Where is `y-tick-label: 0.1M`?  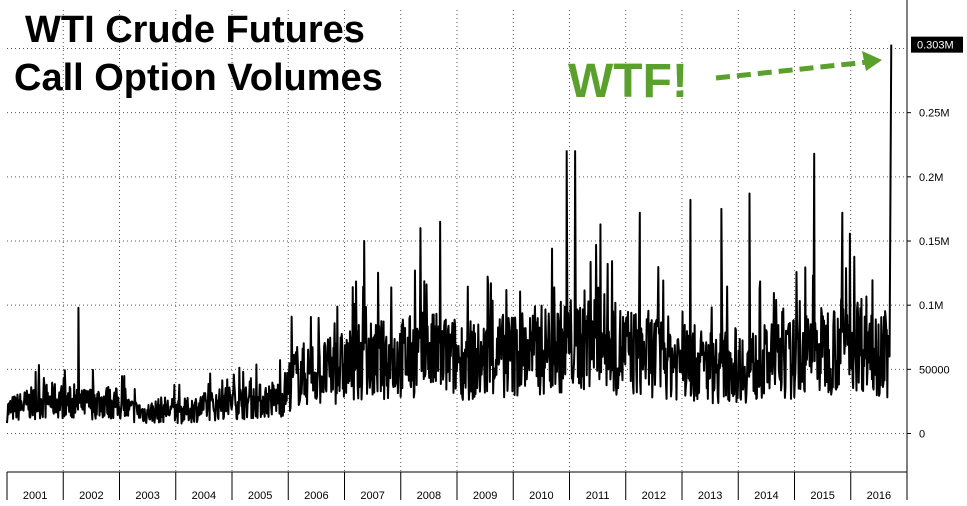
y-tick-label: 0.1M is located at coordinates (931, 306).